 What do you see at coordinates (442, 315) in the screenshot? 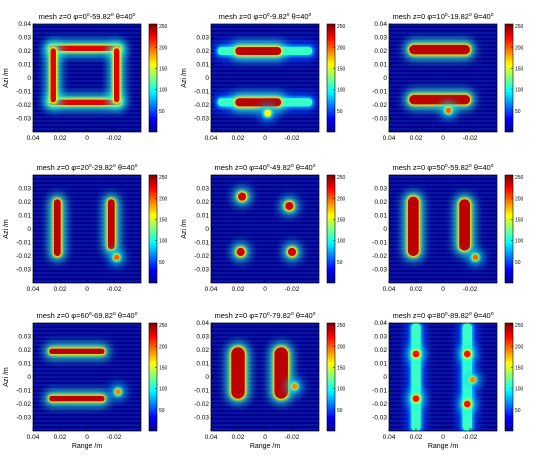
I see `chart-title: mesh z=0 φ=80o-89.82o θ=40o` at bounding box center [442, 315].